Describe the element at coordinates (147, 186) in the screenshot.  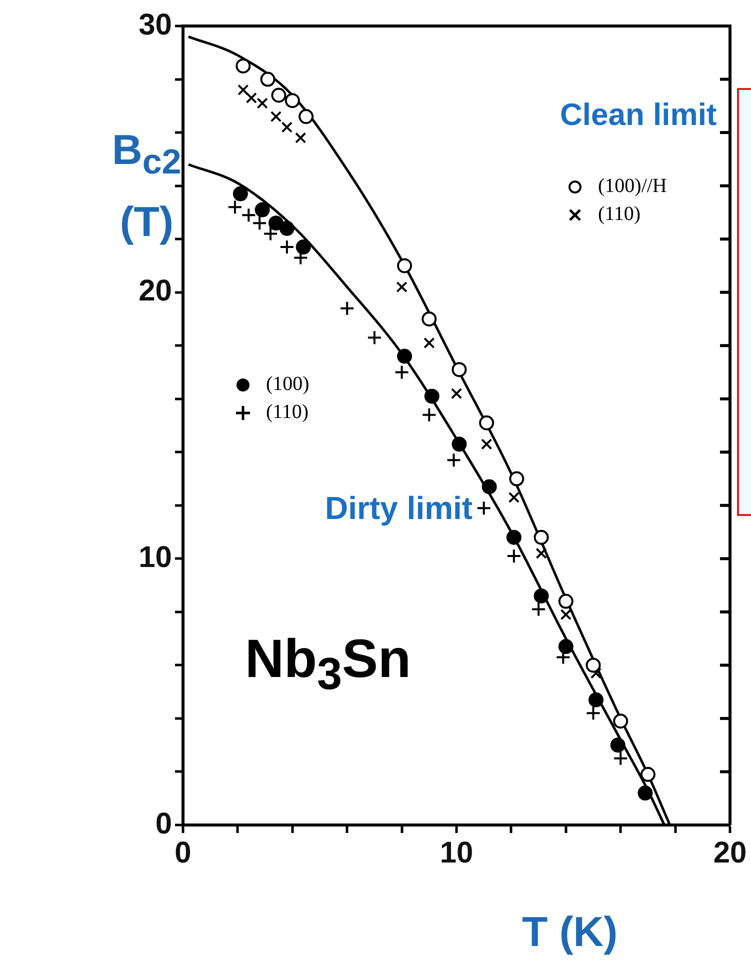
I see `y-axis-title: B$_{c2}$ (T)` at that location.